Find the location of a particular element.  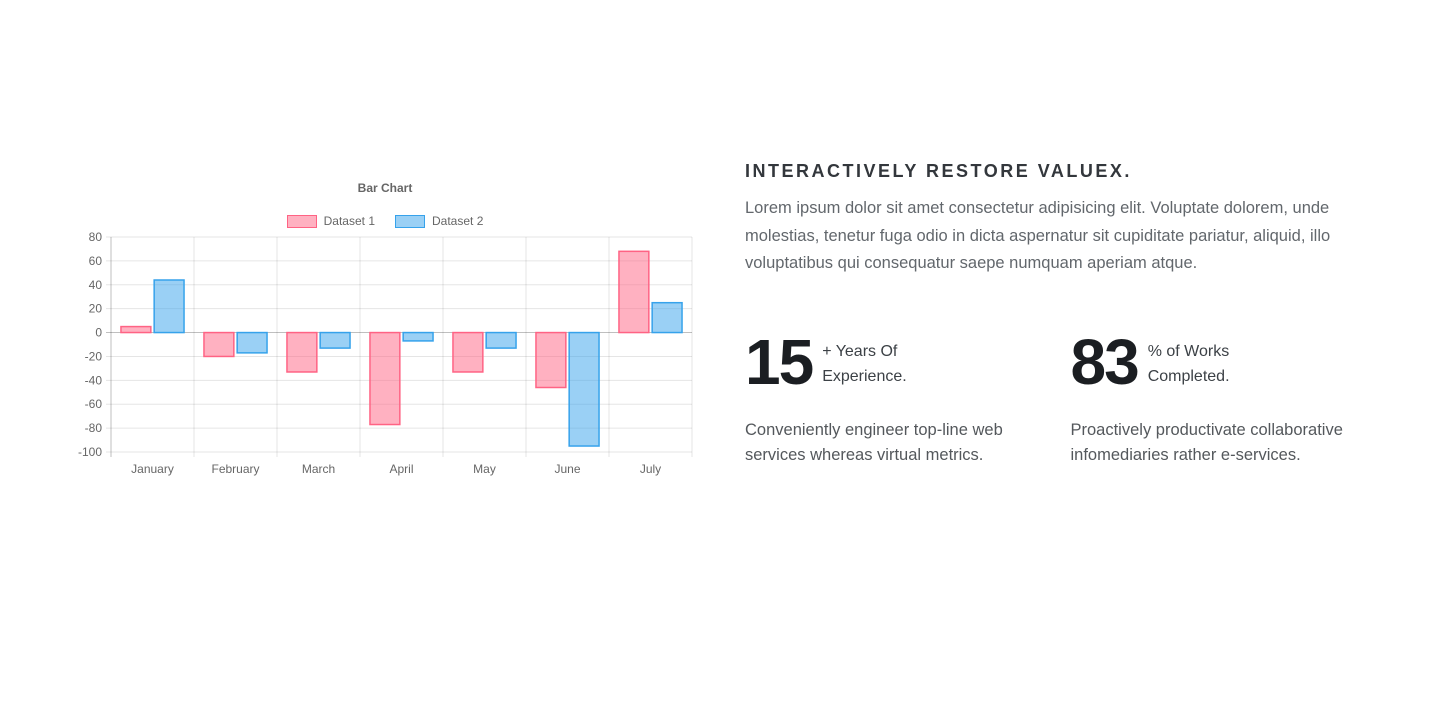

legend-label-dataset-2: Dataset 2 is located at coordinates (458, 221).